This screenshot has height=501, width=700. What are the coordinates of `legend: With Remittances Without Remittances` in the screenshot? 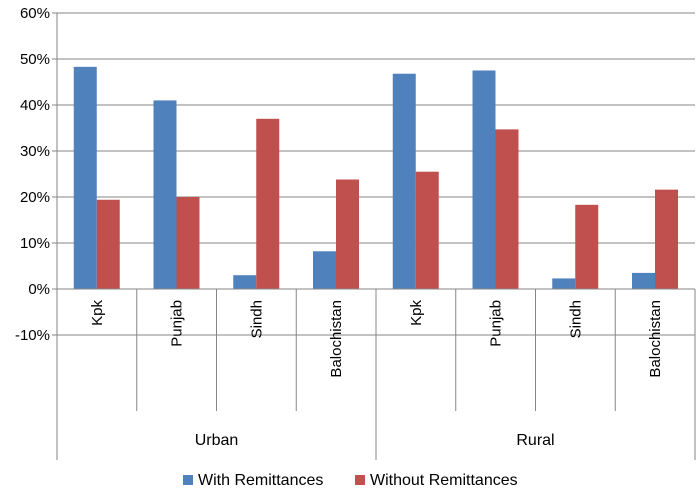 It's located at (350, 480).